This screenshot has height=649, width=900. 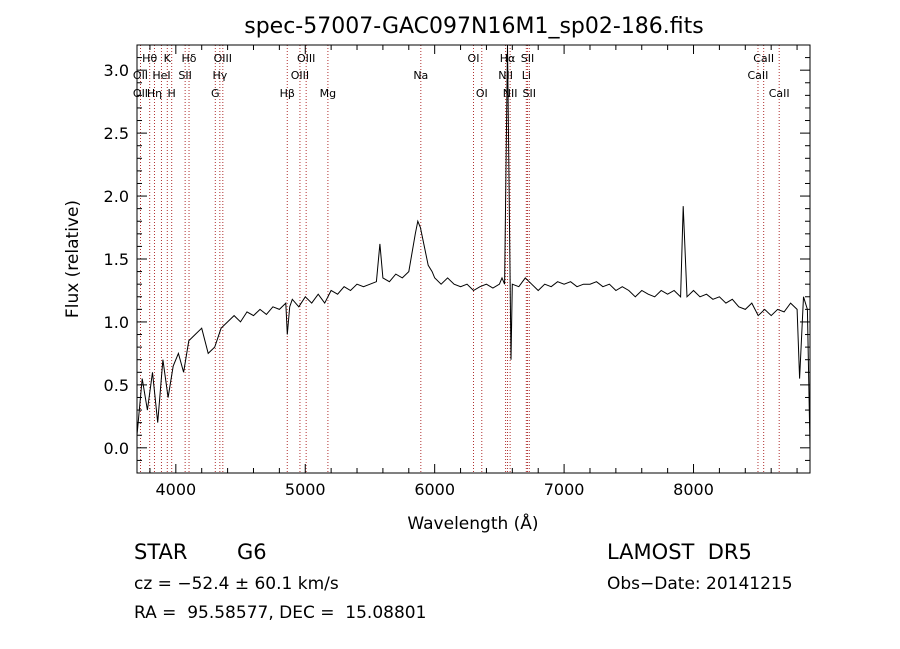 What do you see at coordinates (472, 523) in the screenshot?
I see `x-axis-label: Wavelength (Å)` at bounding box center [472, 523].